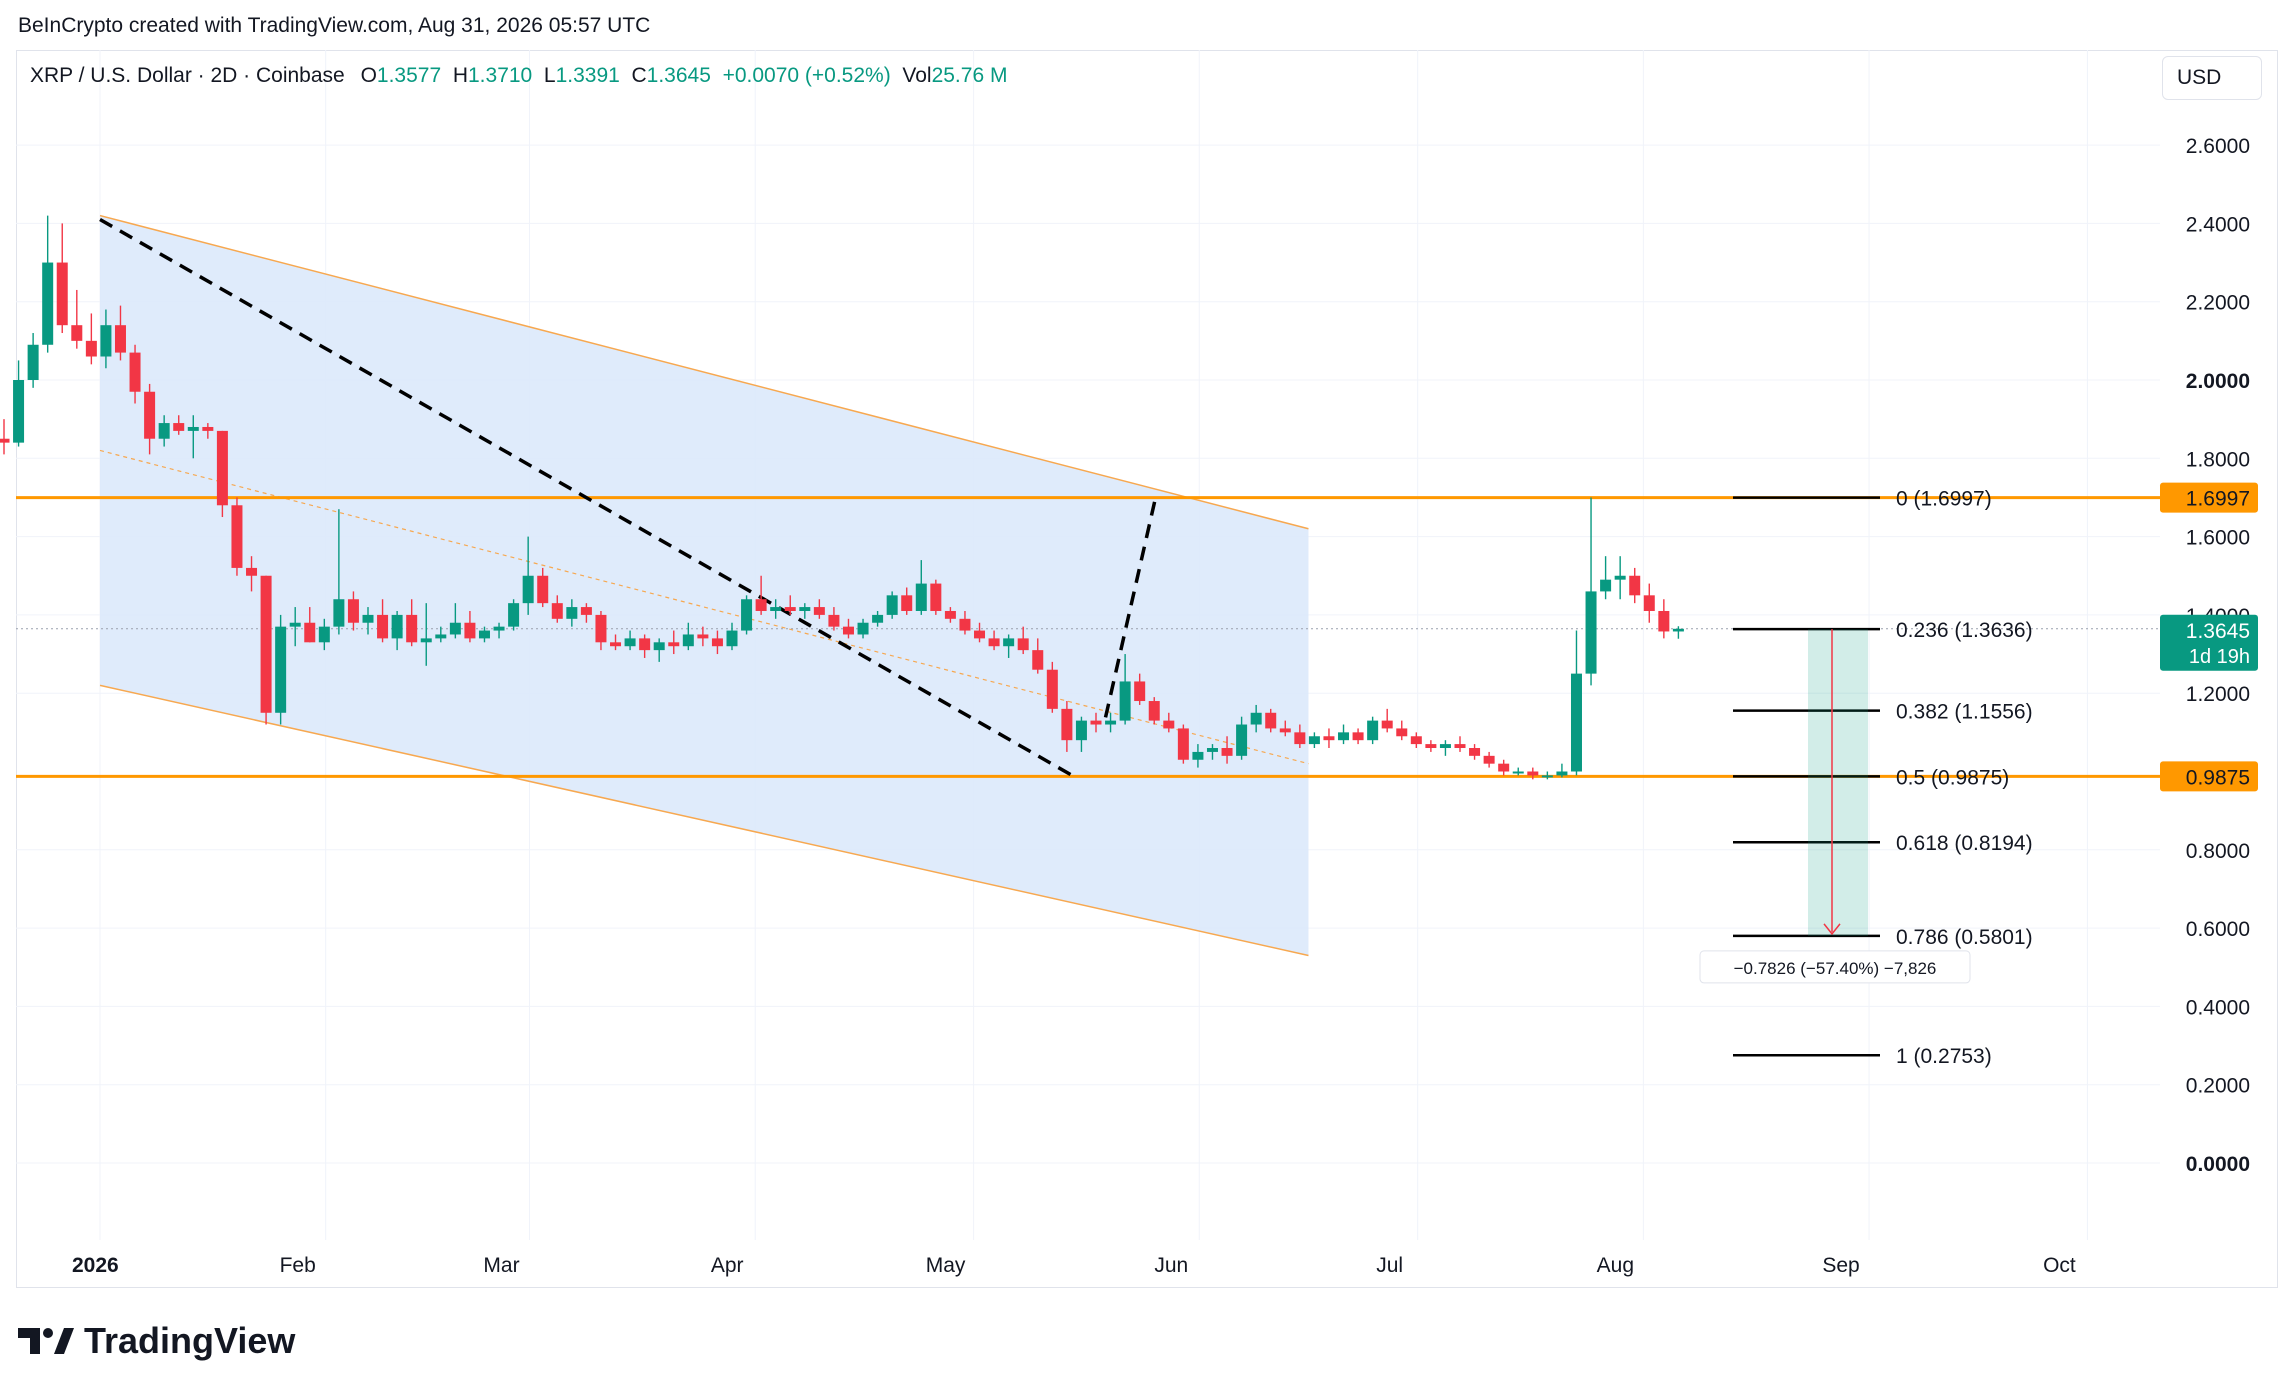  I want to click on measure-arrow-head, so click(1832, 929).